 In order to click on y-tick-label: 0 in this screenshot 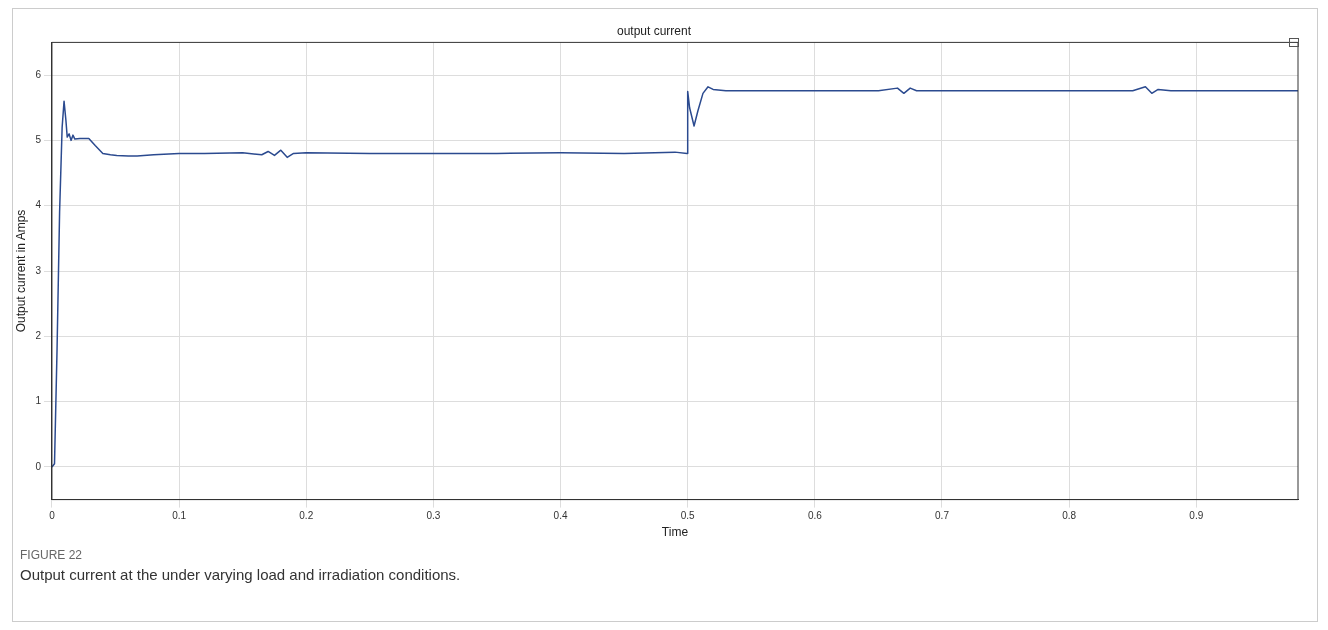, I will do `click(38, 466)`.